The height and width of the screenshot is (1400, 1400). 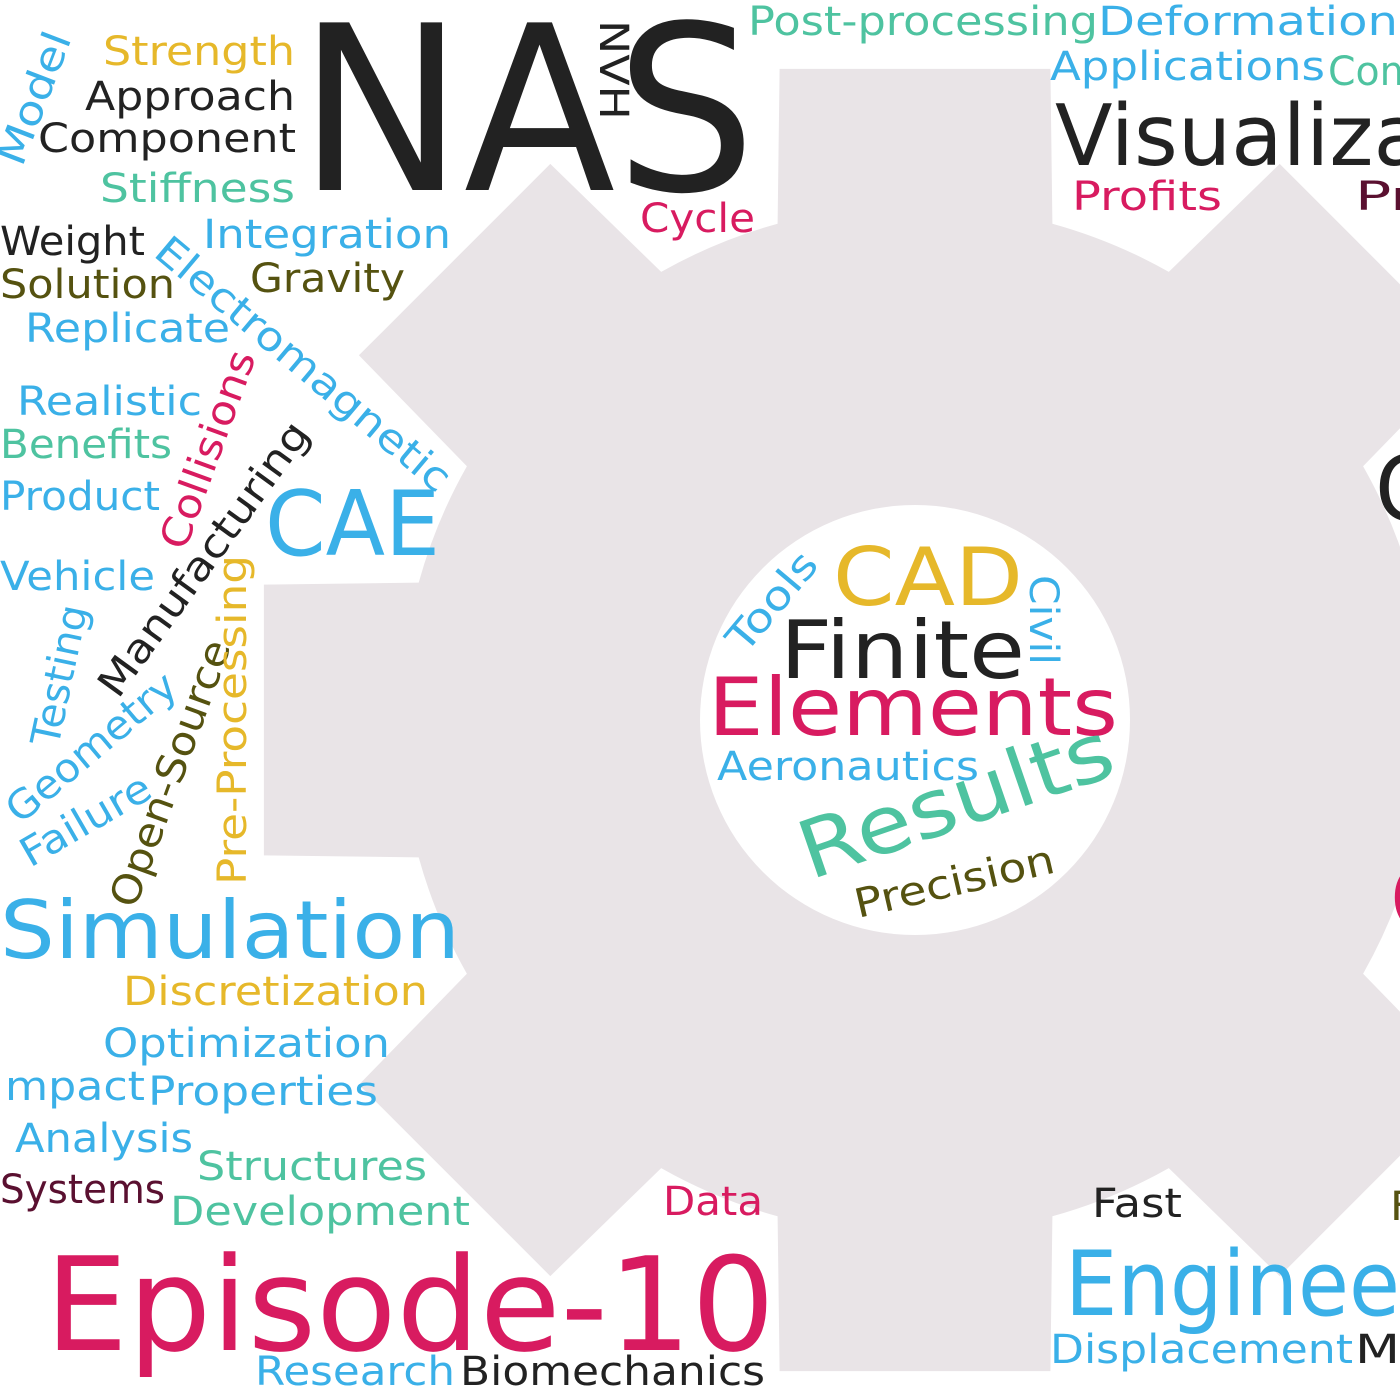 I want to click on word: Component, so click(x=167, y=139).